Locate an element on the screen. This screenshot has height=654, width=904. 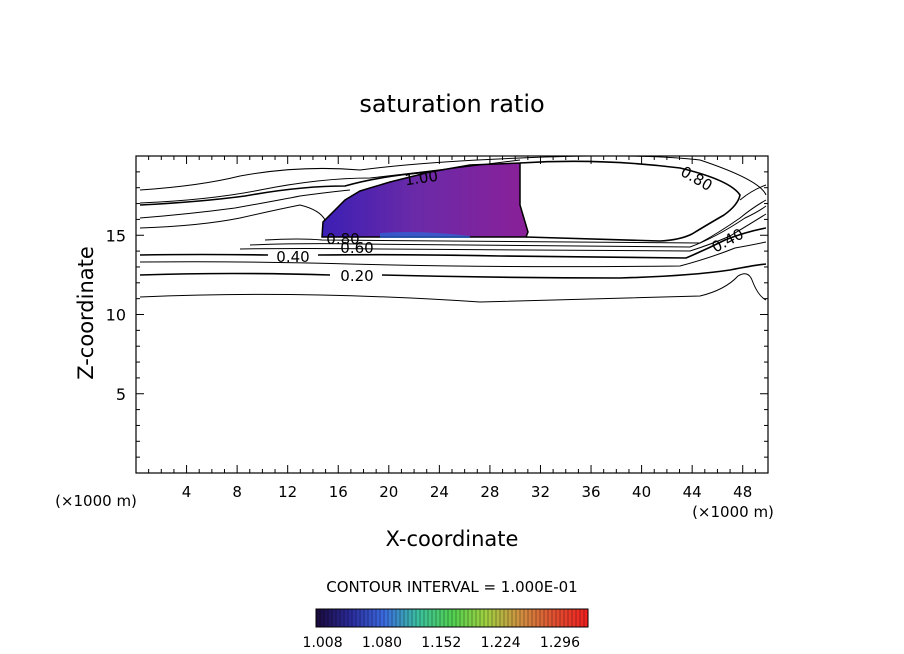
x-unit-right: (×1000 m) is located at coordinates (733, 512).